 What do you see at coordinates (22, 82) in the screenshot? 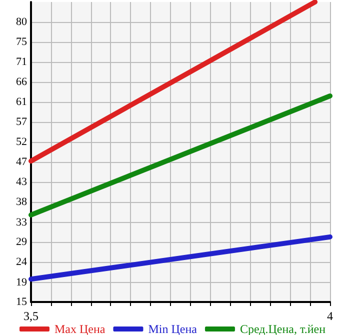
I see `y-tick-label: 66` at bounding box center [22, 82].